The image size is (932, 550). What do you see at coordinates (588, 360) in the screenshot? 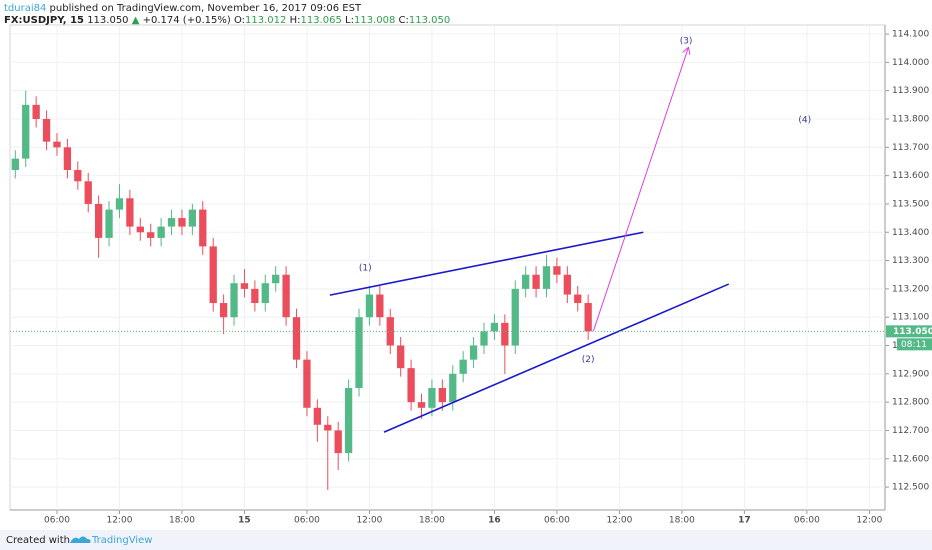
I see `wave-label: (2)` at bounding box center [588, 360].